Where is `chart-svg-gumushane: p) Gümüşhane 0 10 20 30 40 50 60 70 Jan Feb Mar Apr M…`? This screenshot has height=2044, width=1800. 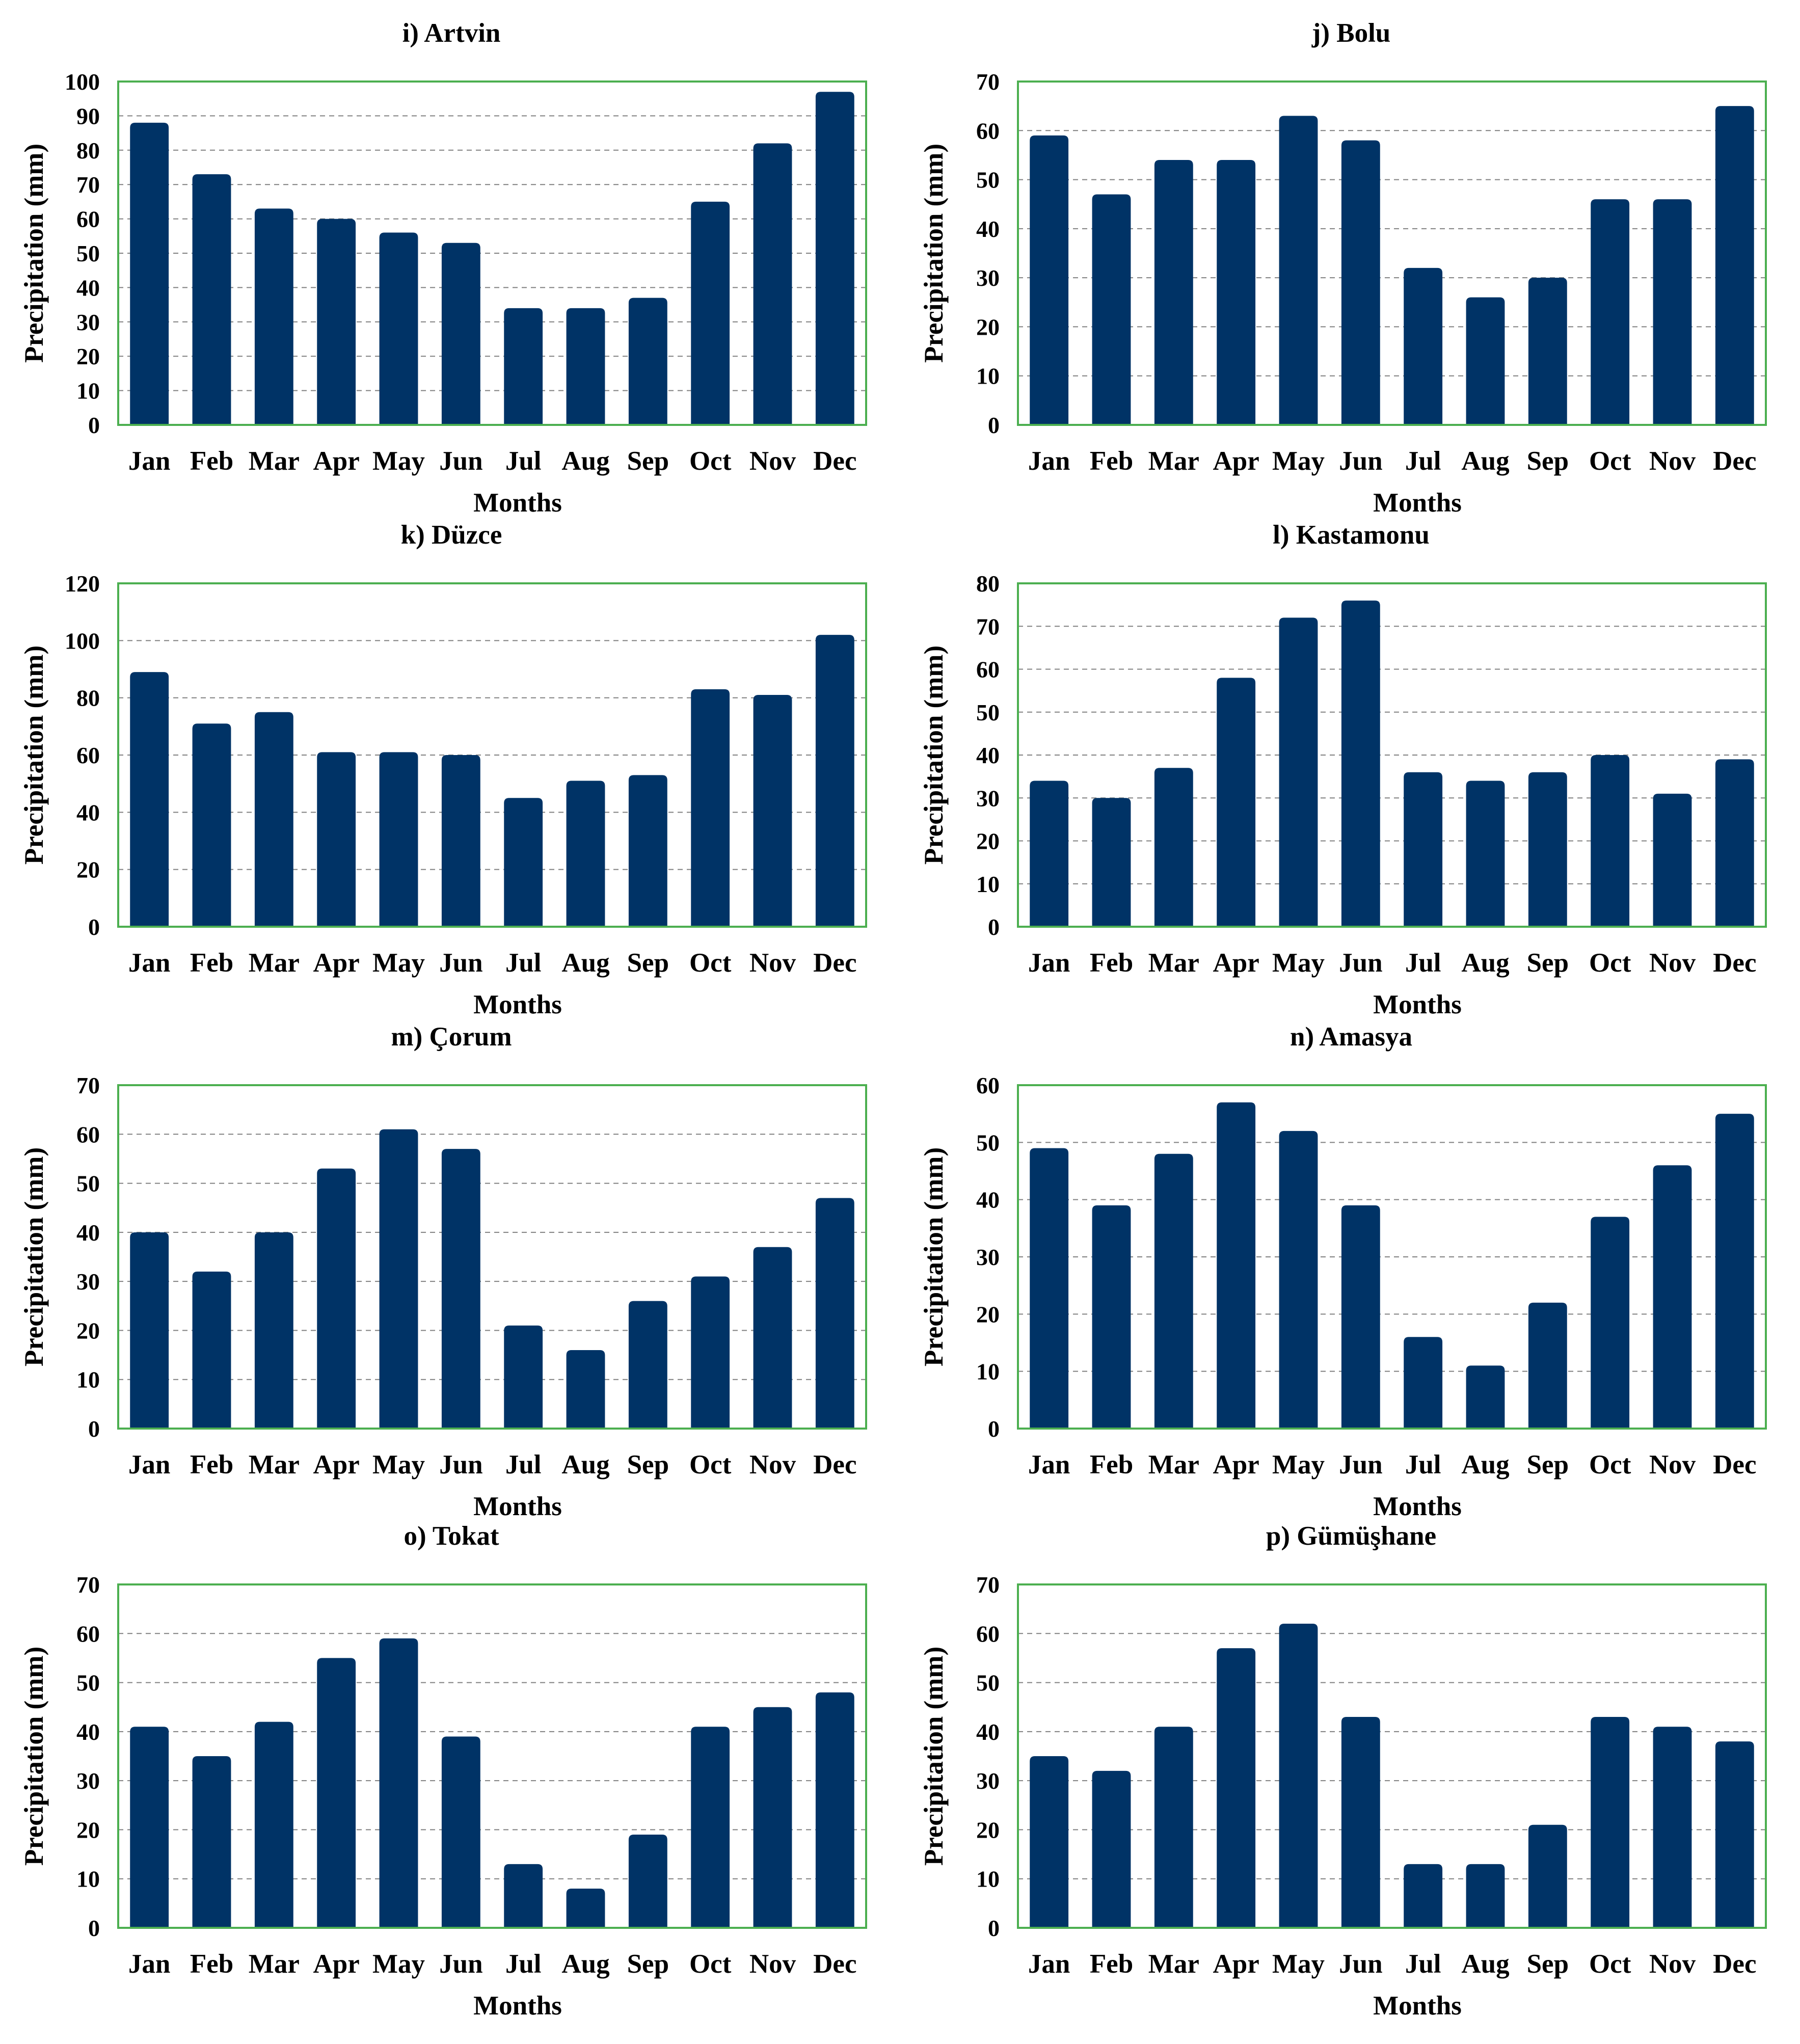
chart-svg-gumushane: p) Gümüşhane 0 10 20 30 40 50 60 70 Jan Feb Mar Apr M… is located at coordinates (1343, 1771).